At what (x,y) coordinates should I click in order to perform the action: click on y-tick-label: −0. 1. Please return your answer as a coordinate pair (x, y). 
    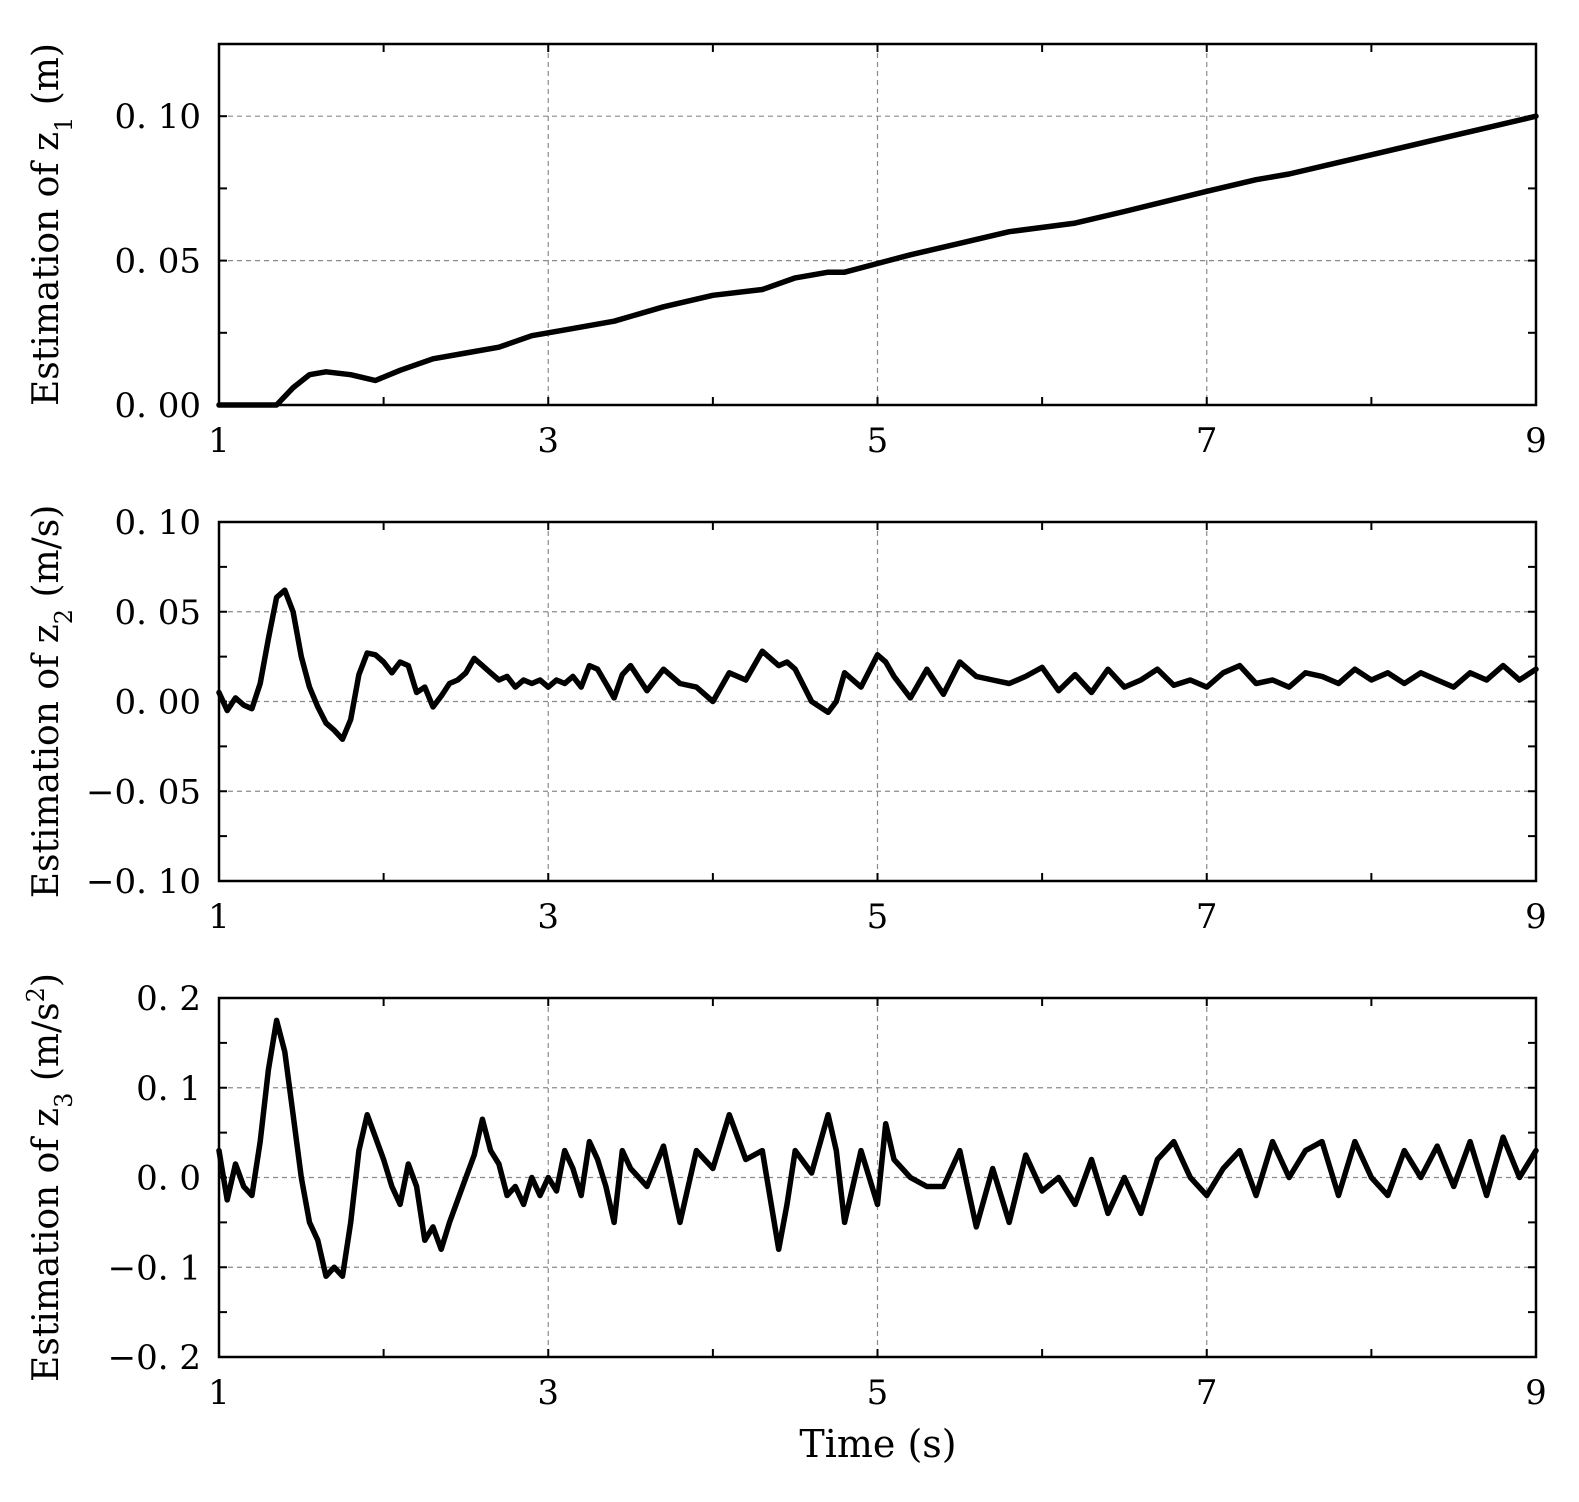
    Looking at the image, I should click on (154, 1268).